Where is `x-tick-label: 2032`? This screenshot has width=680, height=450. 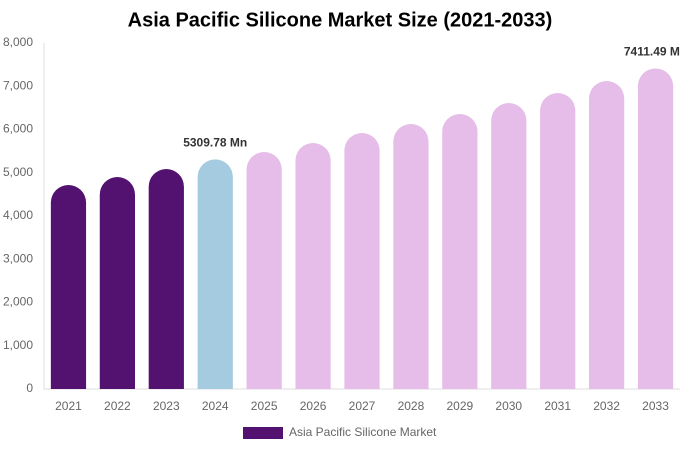
x-tick-label: 2032 is located at coordinates (606, 406).